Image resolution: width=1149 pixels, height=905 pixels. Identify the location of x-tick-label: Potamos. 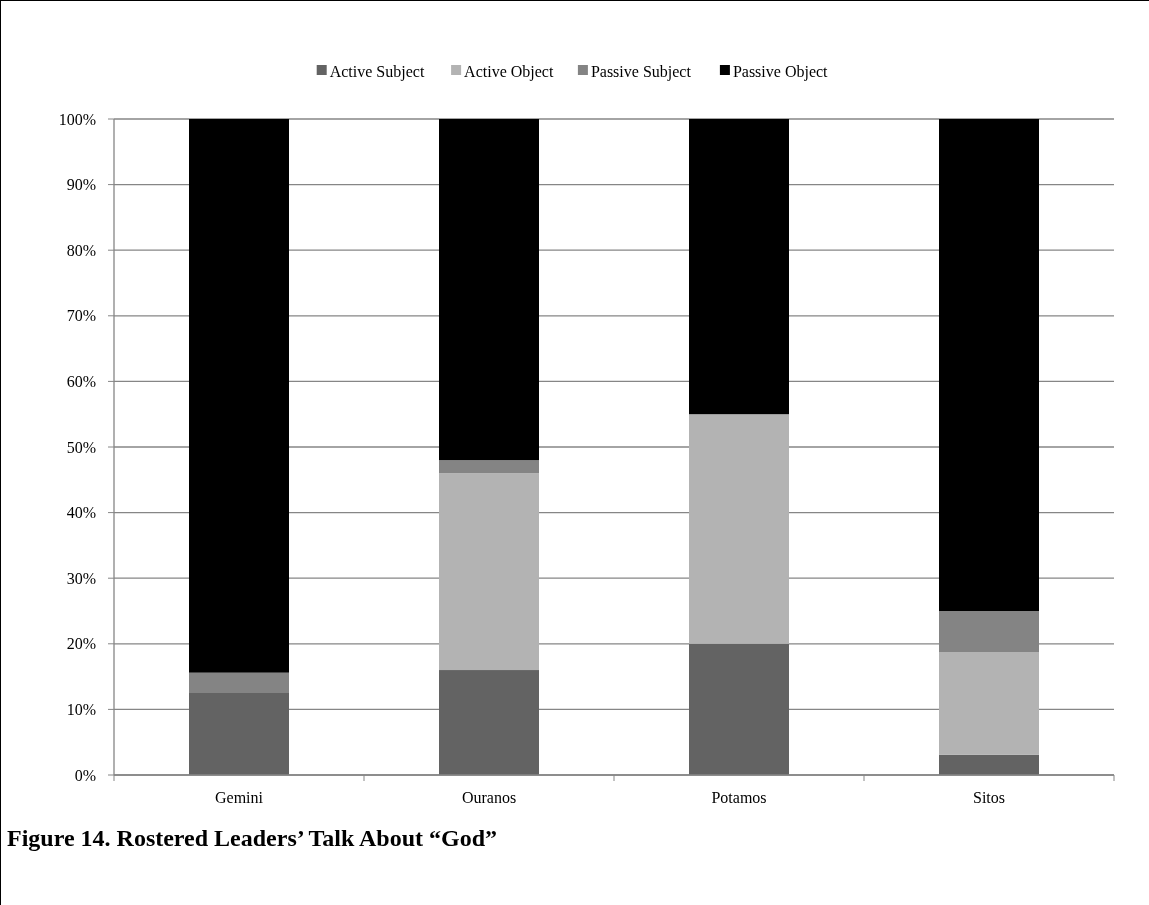
(739, 797).